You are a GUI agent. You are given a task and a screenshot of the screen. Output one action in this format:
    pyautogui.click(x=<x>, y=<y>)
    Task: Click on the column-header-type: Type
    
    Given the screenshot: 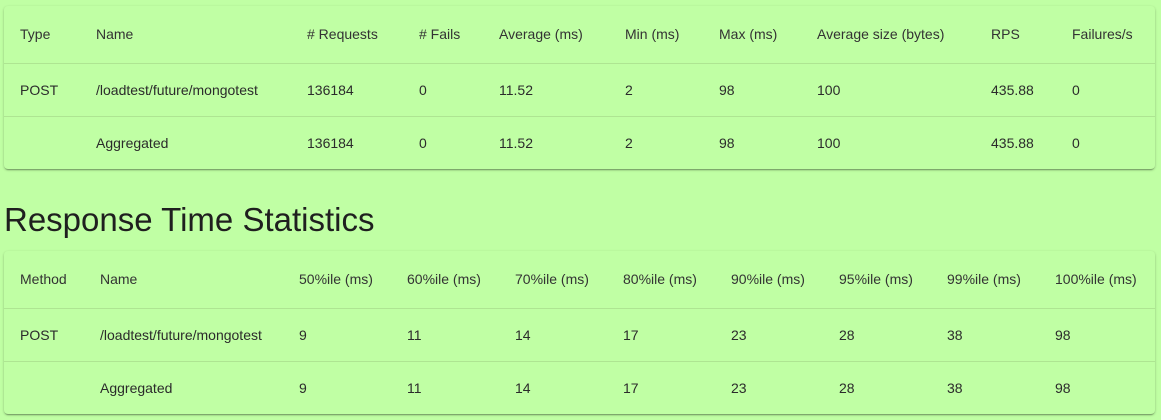 What is the action you would take?
    pyautogui.click(x=35, y=34)
    